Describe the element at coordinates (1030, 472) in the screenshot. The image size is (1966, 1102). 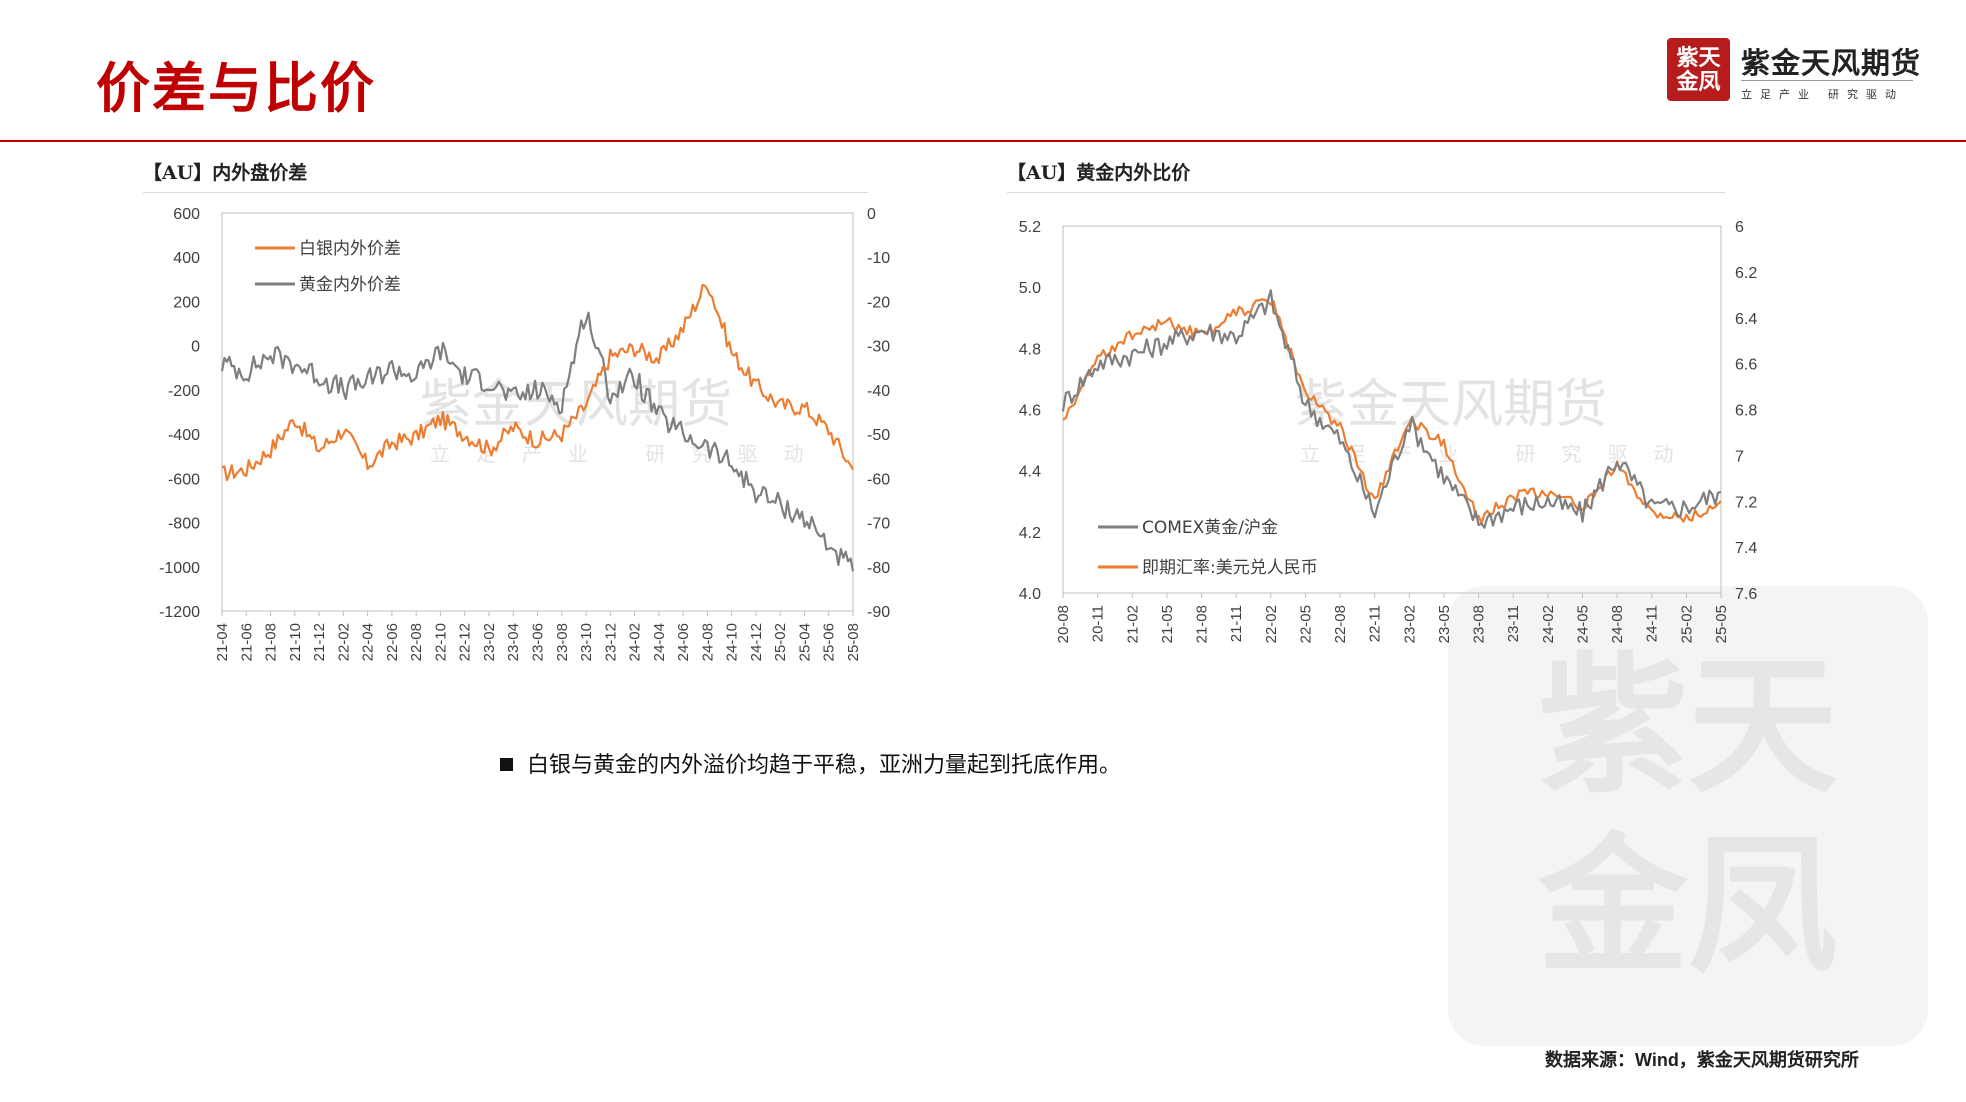
I see `chart2-left-tick-label: 4.4` at that location.